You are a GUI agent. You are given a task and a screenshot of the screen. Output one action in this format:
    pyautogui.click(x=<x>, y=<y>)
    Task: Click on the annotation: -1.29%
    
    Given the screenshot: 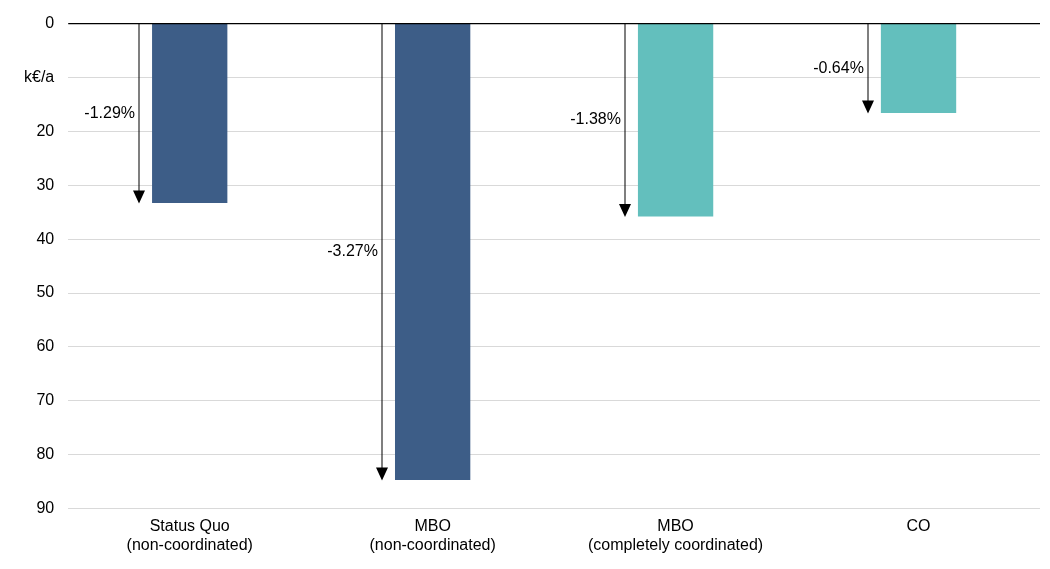 What is the action you would take?
    pyautogui.click(x=110, y=112)
    